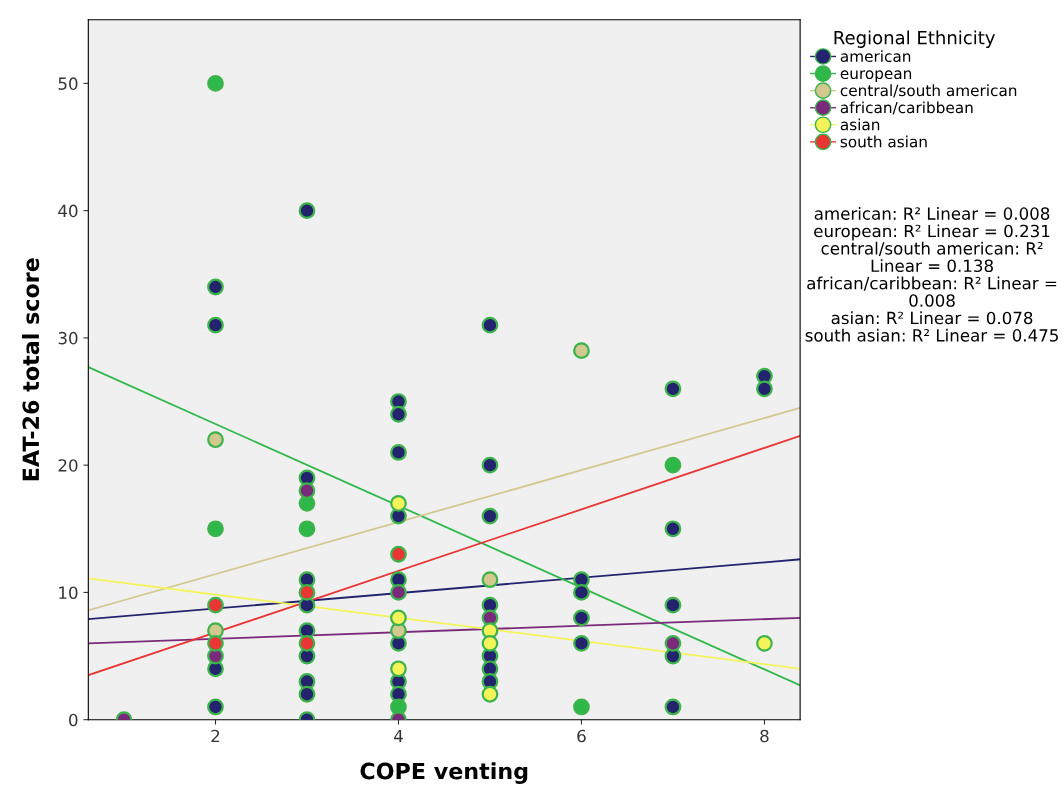  I want to click on legend-label: south asian, so click(883, 141).